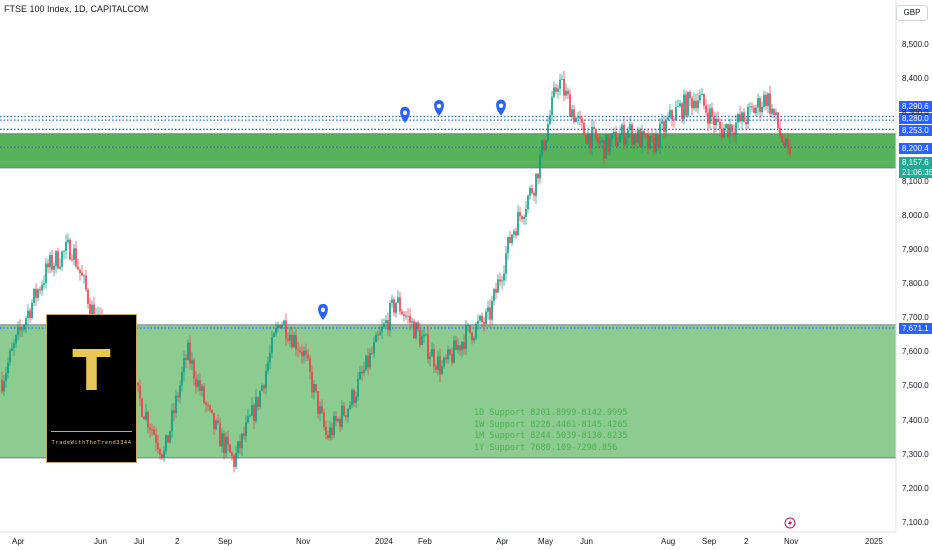  I want to click on price-tag-label: 8,157.6, so click(915, 162).